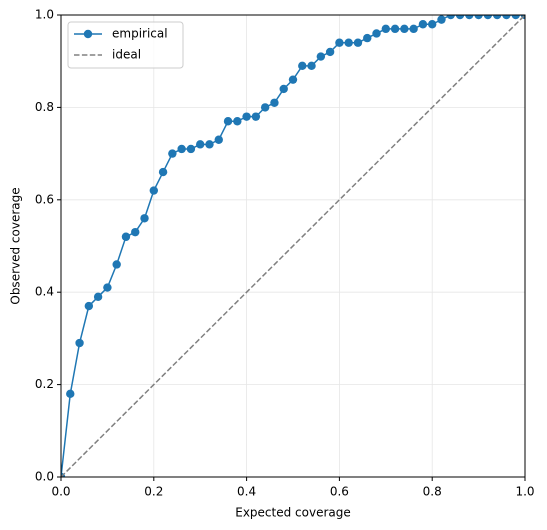 This screenshot has height=530, width=547. Describe the element at coordinates (339, 492) in the screenshot. I see `x-tick-label: 0.6` at that location.